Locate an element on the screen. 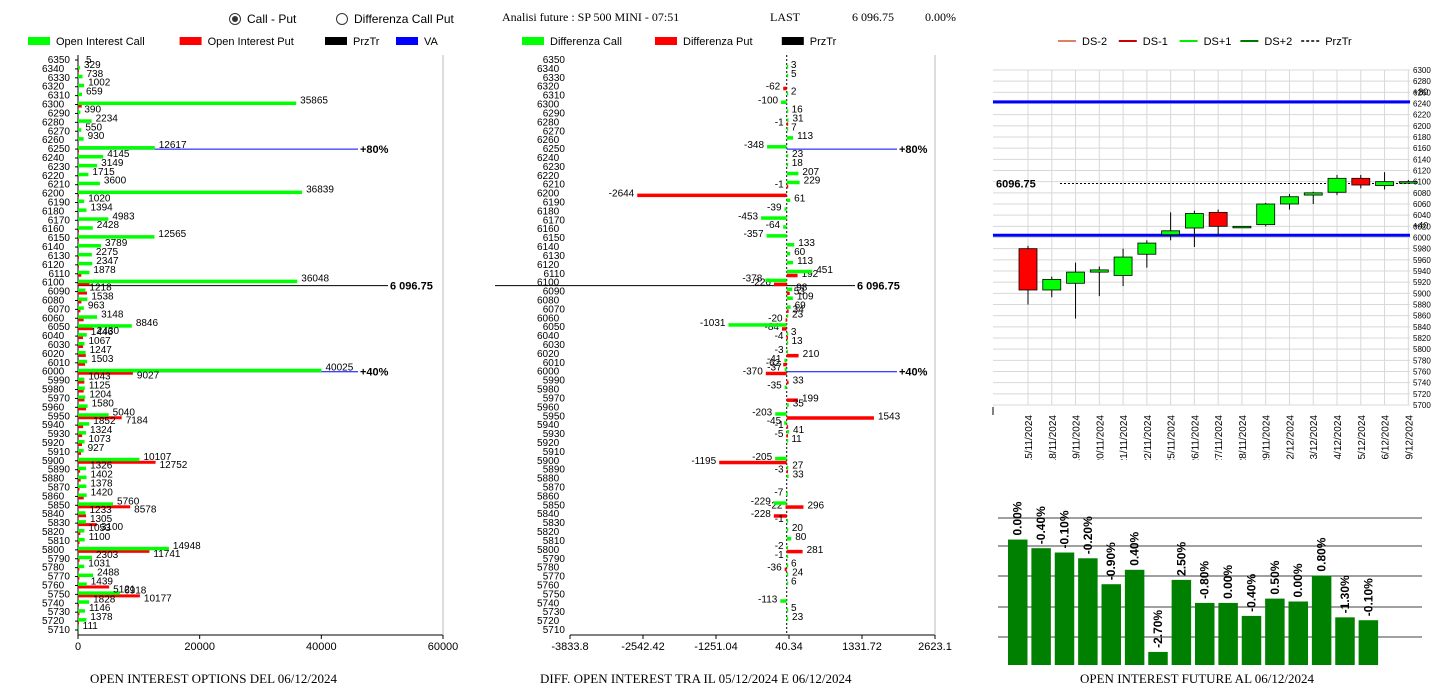 The width and height of the screenshot is (1455, 687). y-tick-label: 6060 is located at coordinates (1422, 204).